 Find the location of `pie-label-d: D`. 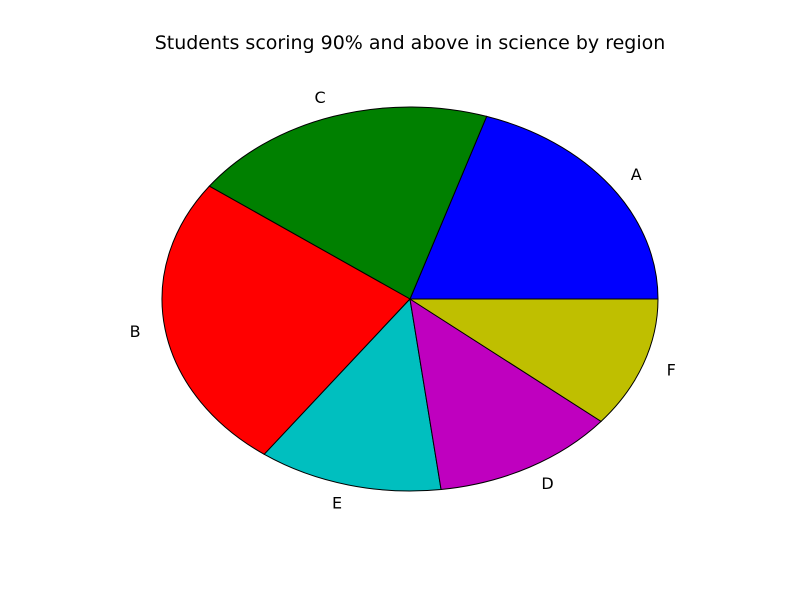

pie-label-d: D is located at coordinates (547, 483).